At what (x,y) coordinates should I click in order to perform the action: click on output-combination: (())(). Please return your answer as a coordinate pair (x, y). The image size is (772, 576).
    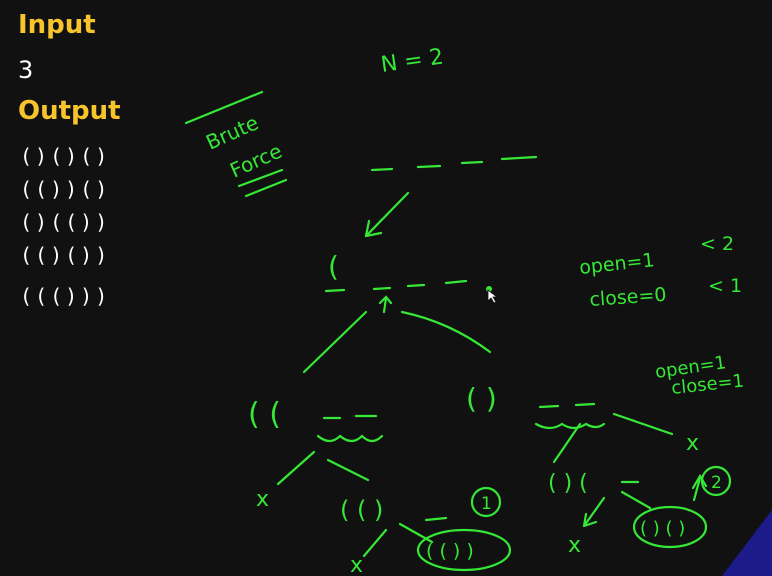
    Looking at the image, I should click on (65, 189).